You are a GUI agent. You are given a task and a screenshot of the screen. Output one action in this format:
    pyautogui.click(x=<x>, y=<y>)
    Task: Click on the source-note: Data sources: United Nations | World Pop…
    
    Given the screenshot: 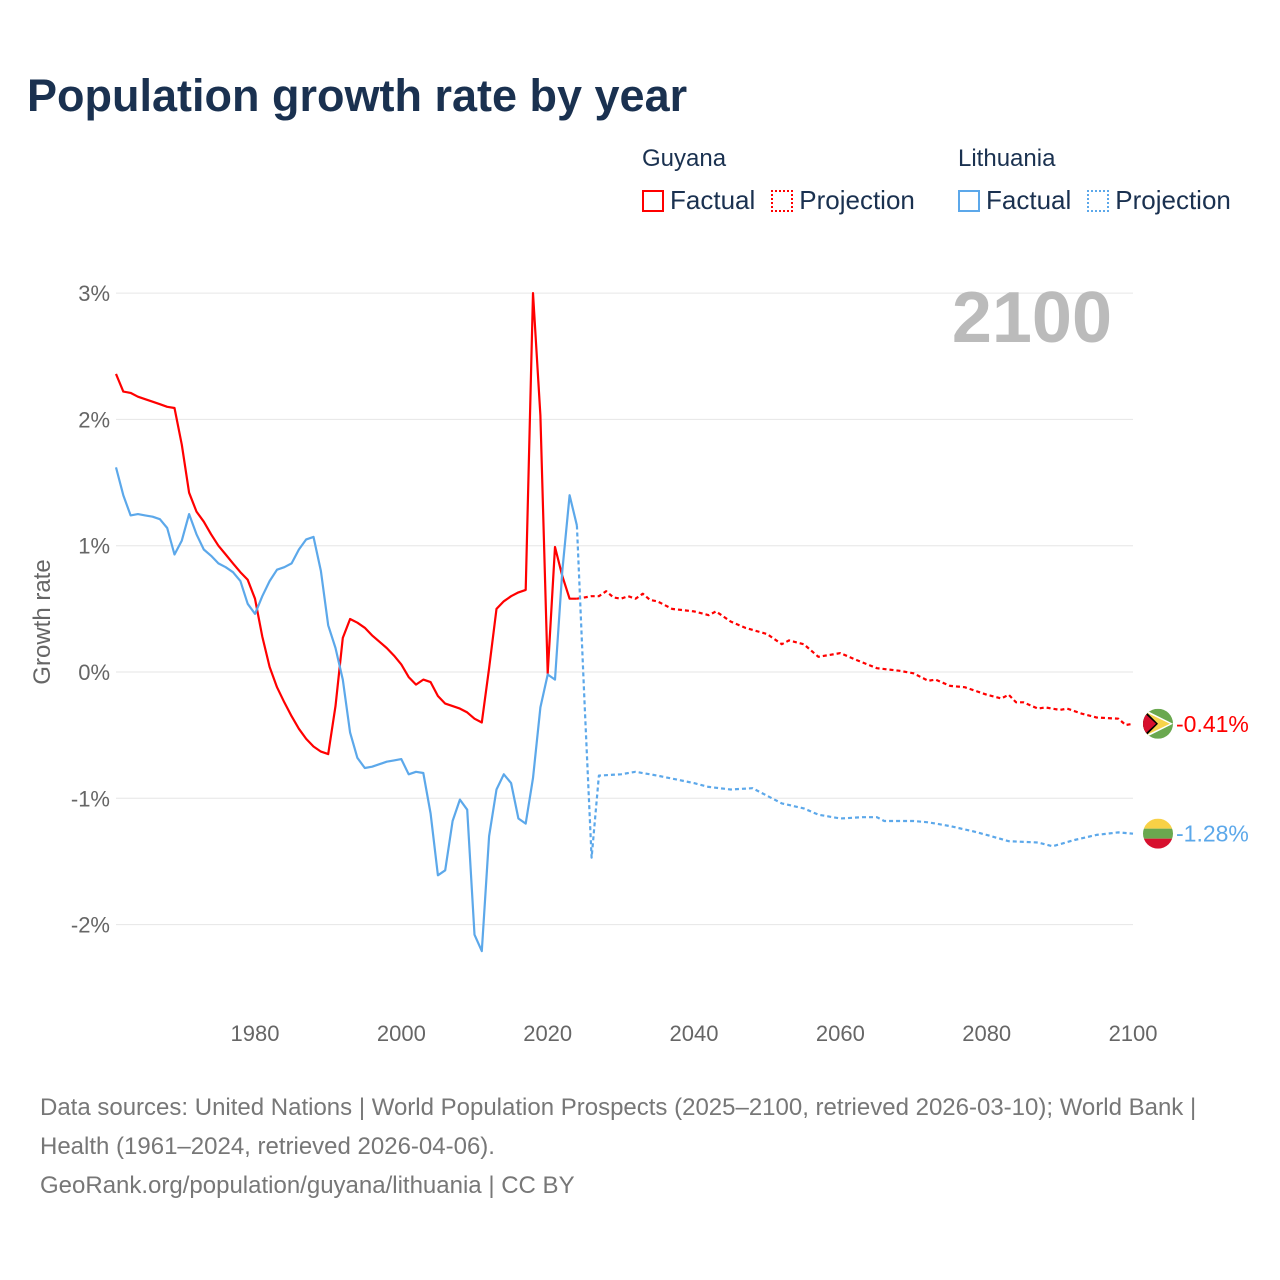 What is the action you would take?
    pyautogui.click(x=640, y=1146)
    